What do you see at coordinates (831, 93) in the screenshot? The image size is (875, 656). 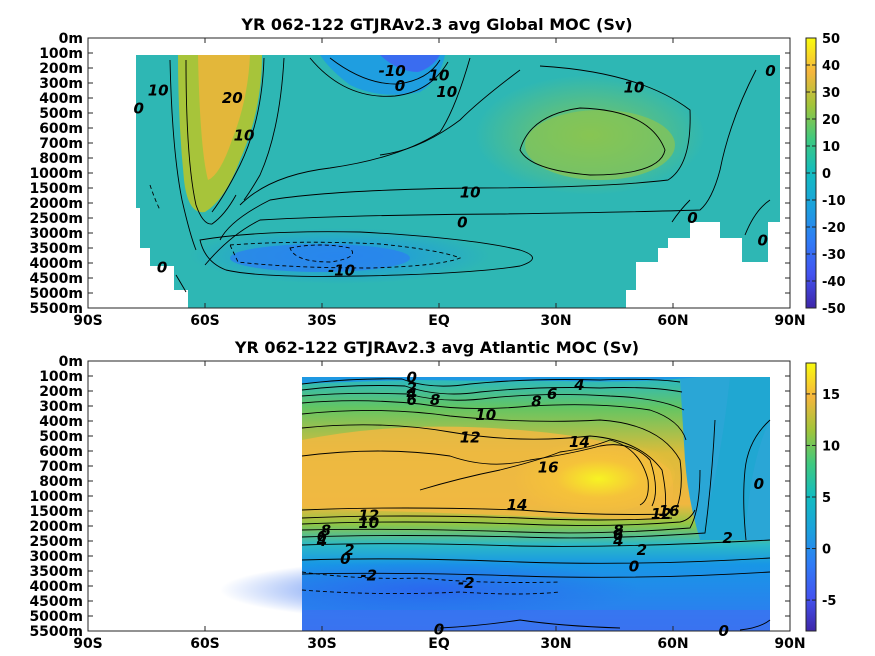 I see `global-colorbar-tick-label: 30` at bounding box center [831, 93].